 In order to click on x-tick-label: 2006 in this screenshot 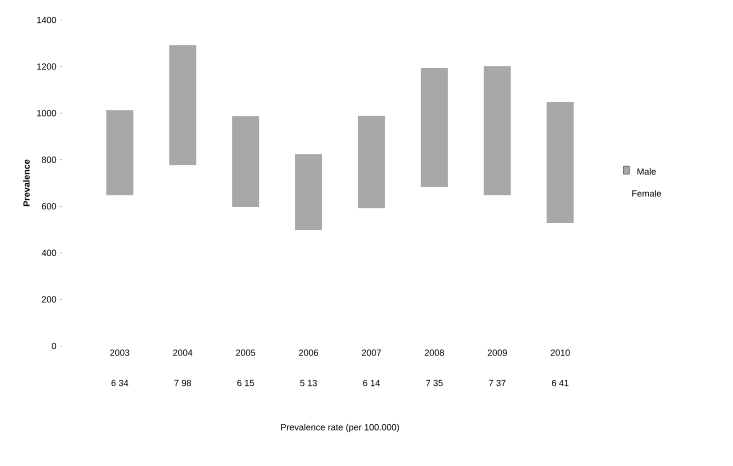, I will do `click(308, 353)`.